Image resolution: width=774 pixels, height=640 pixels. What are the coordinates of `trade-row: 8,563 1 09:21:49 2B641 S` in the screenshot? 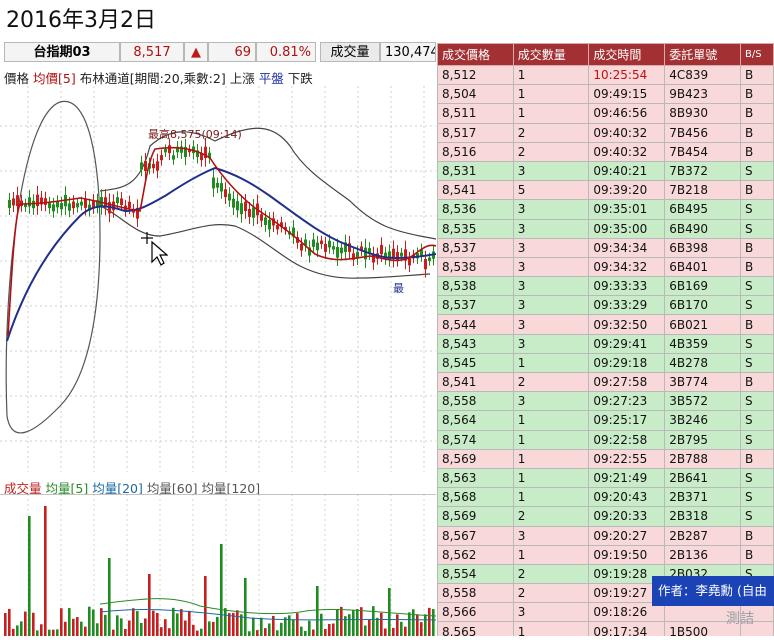 It's located at (605, 478).